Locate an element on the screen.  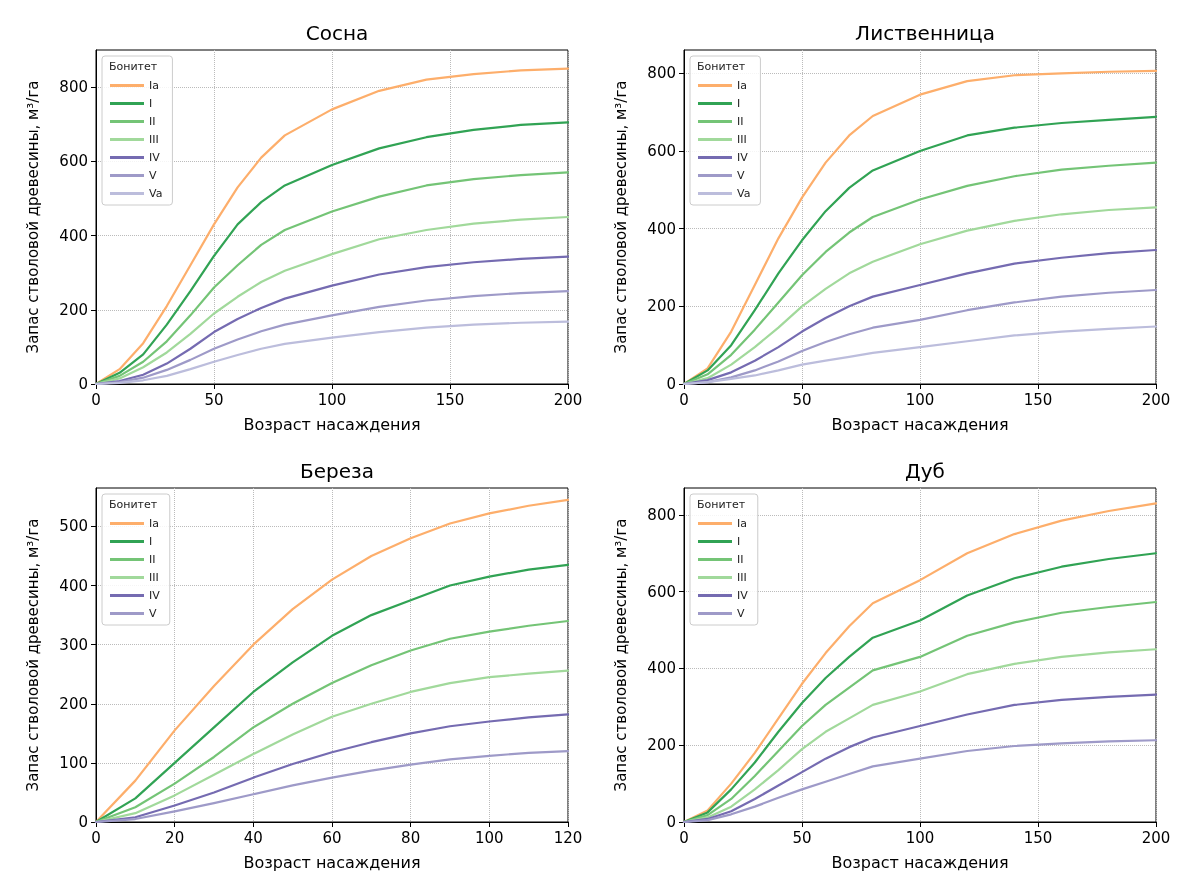
chart-title: Сосна is located at coordinates (337, 33).